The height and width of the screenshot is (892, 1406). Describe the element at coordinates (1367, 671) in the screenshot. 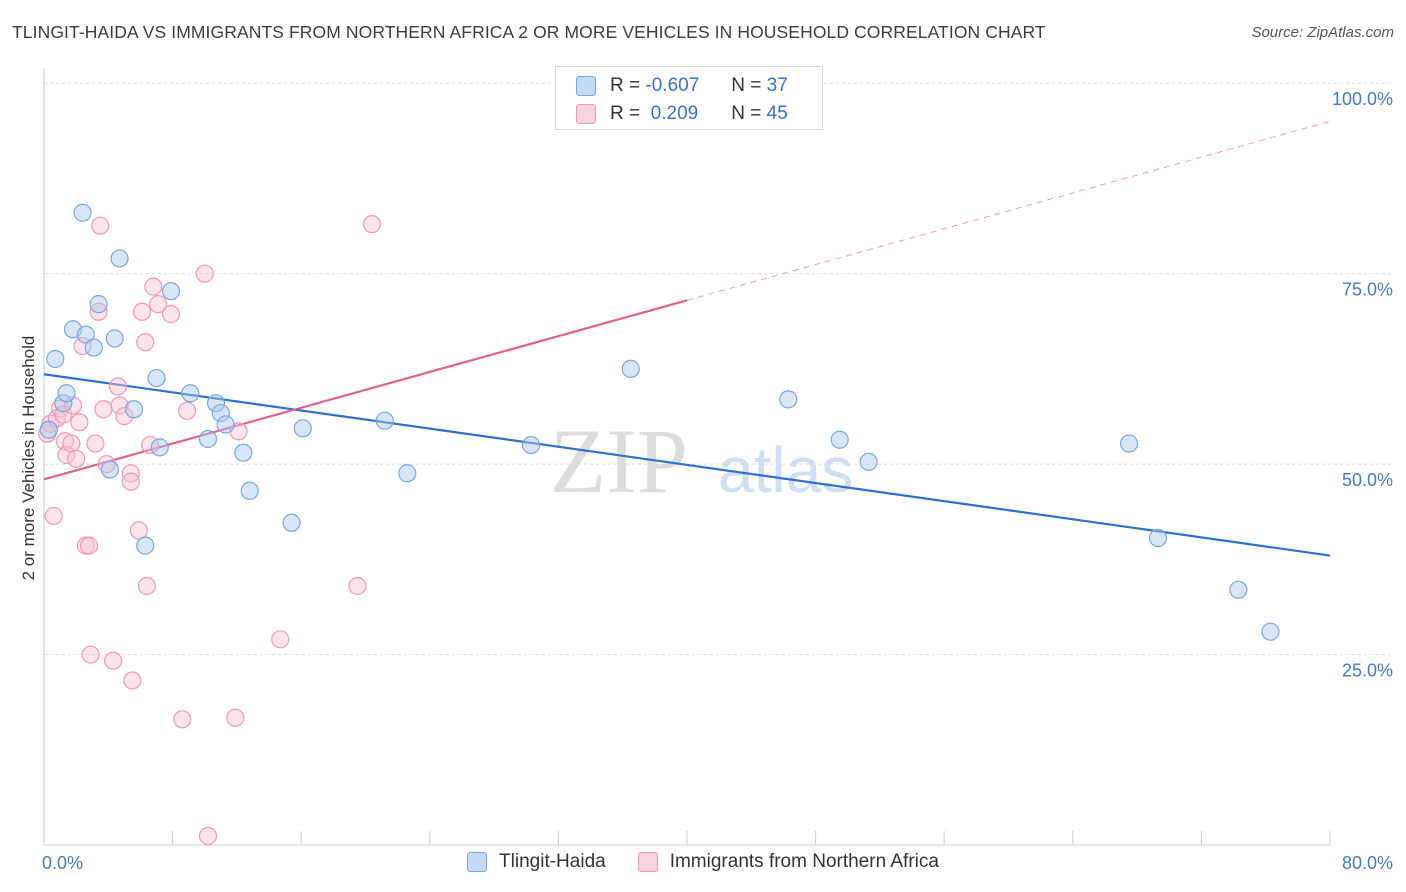

I see `y-tick-label: 25.0%` at that location.